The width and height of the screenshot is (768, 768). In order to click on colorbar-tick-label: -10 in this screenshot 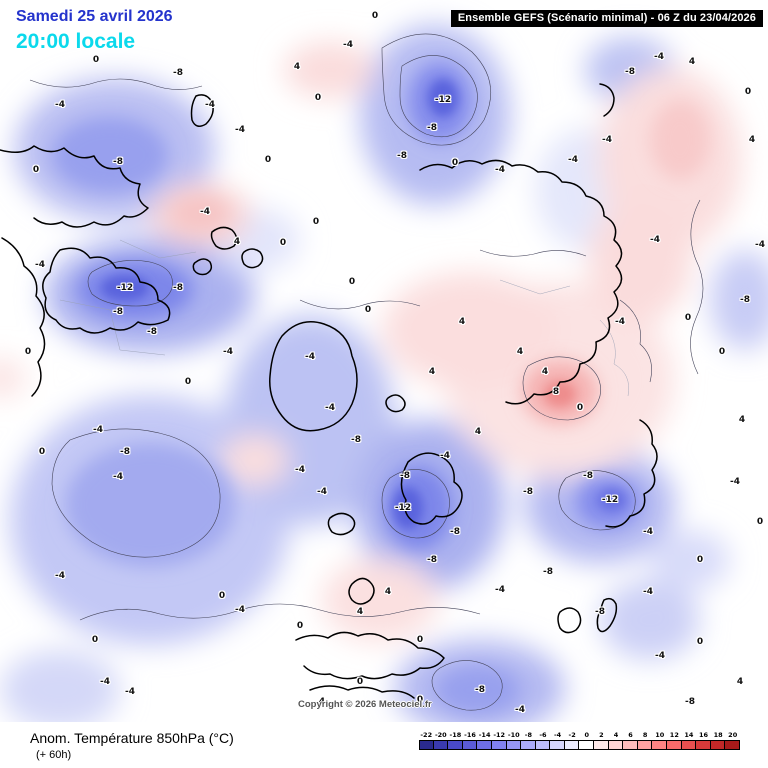, I will do `click(513, 735)`.